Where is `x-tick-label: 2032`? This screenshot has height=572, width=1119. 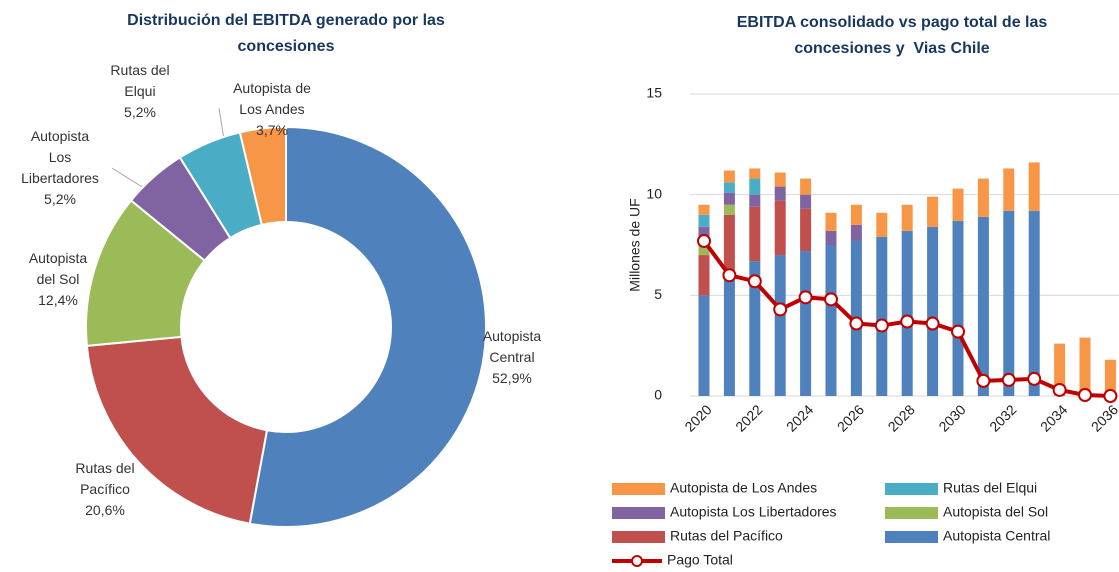
x-tick-label: 2032 is located at coordinates (1002, 417).